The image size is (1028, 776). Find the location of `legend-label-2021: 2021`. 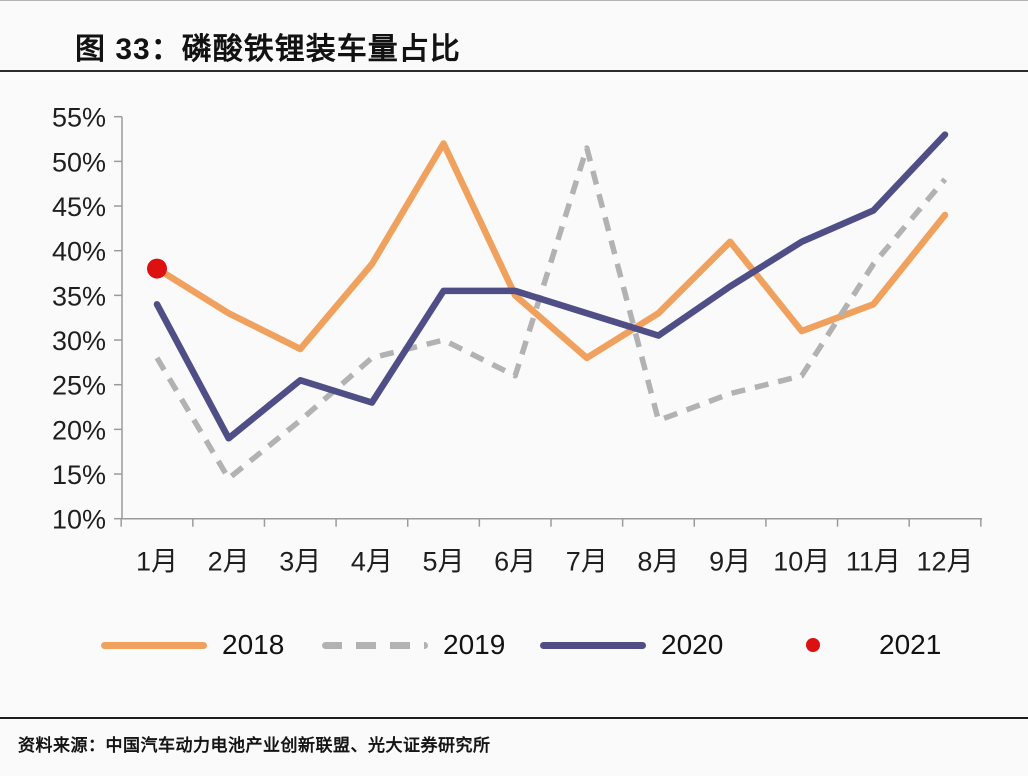

legend-label-2021: 2021 is located at coordinates (910, 644).